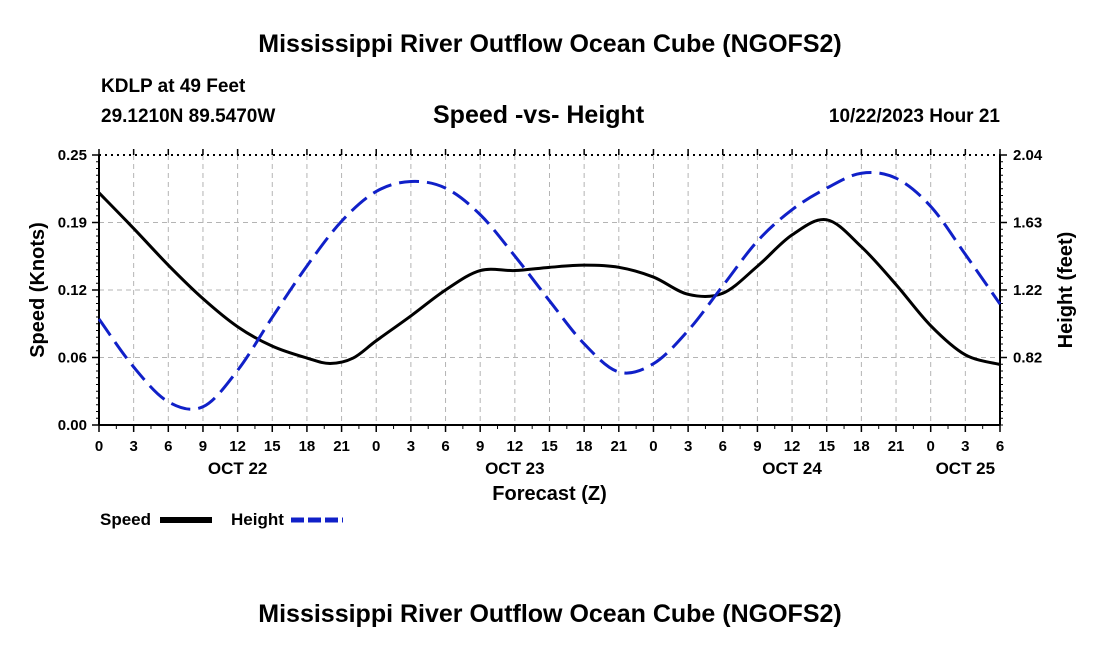 The height and width of the screenshot is (650, 1100). What do you see at coordinates (966, 468) in the screenshot?
I see `x-date-label: OCT 25` at bounding box center [966, 468].